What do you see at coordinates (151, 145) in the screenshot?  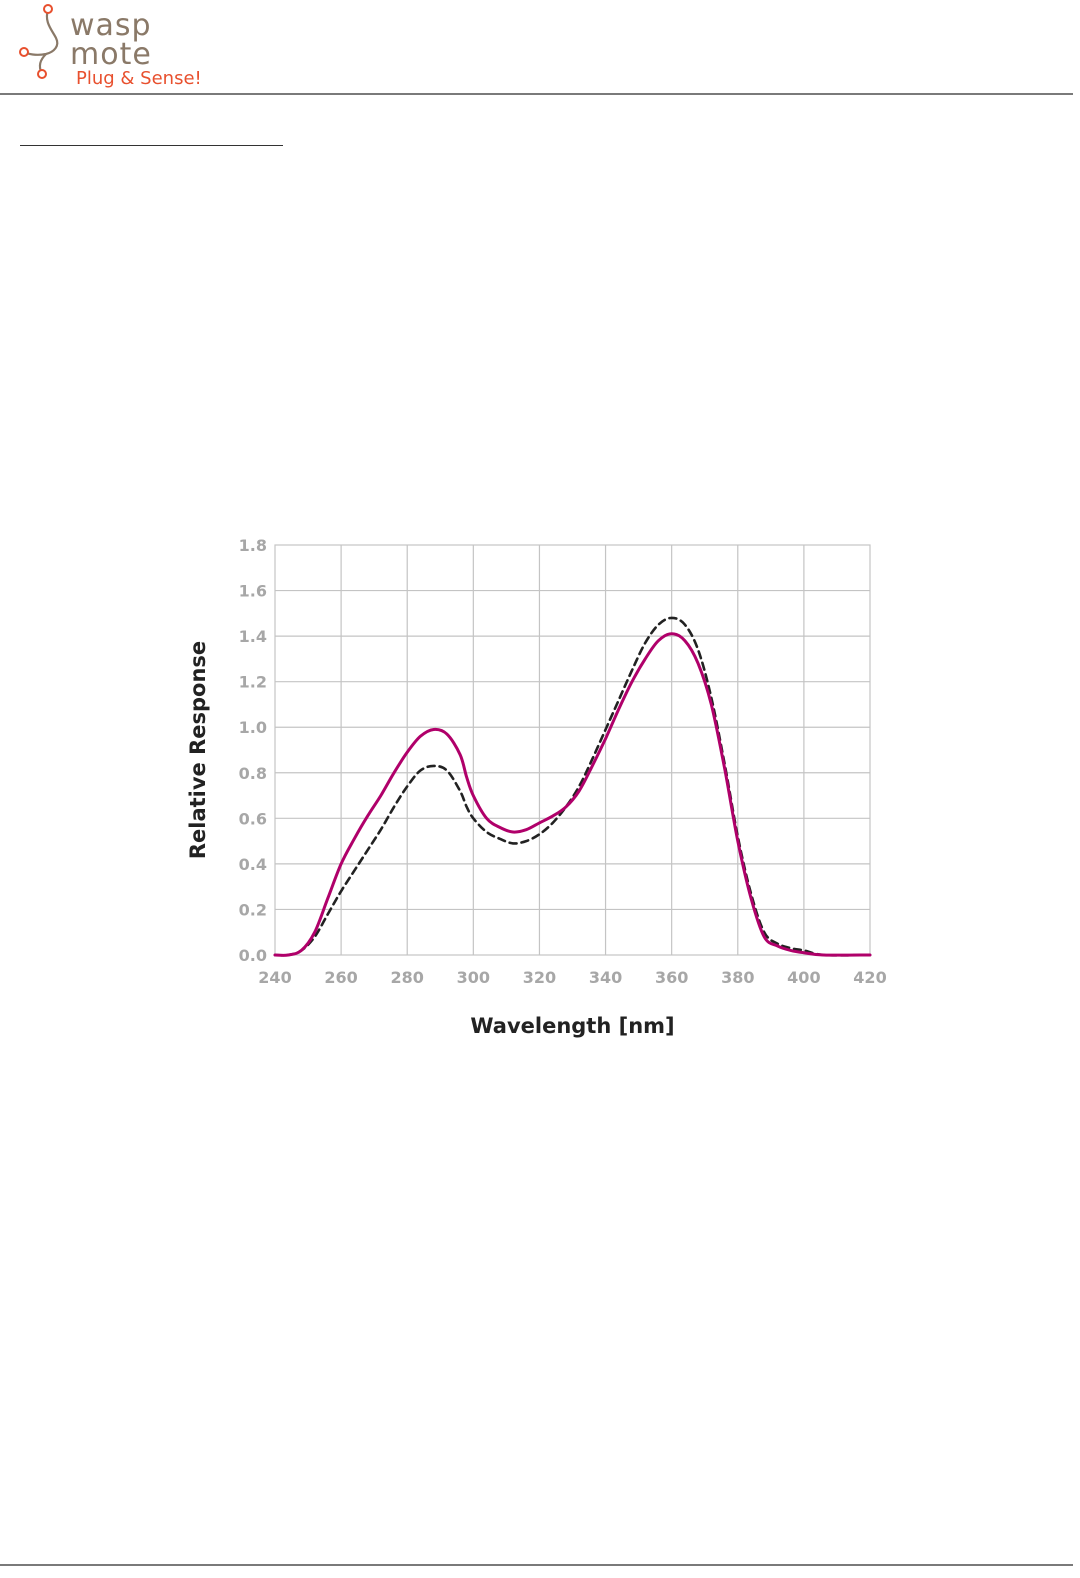 I see `section-underline` at bounding box center [151, 145].